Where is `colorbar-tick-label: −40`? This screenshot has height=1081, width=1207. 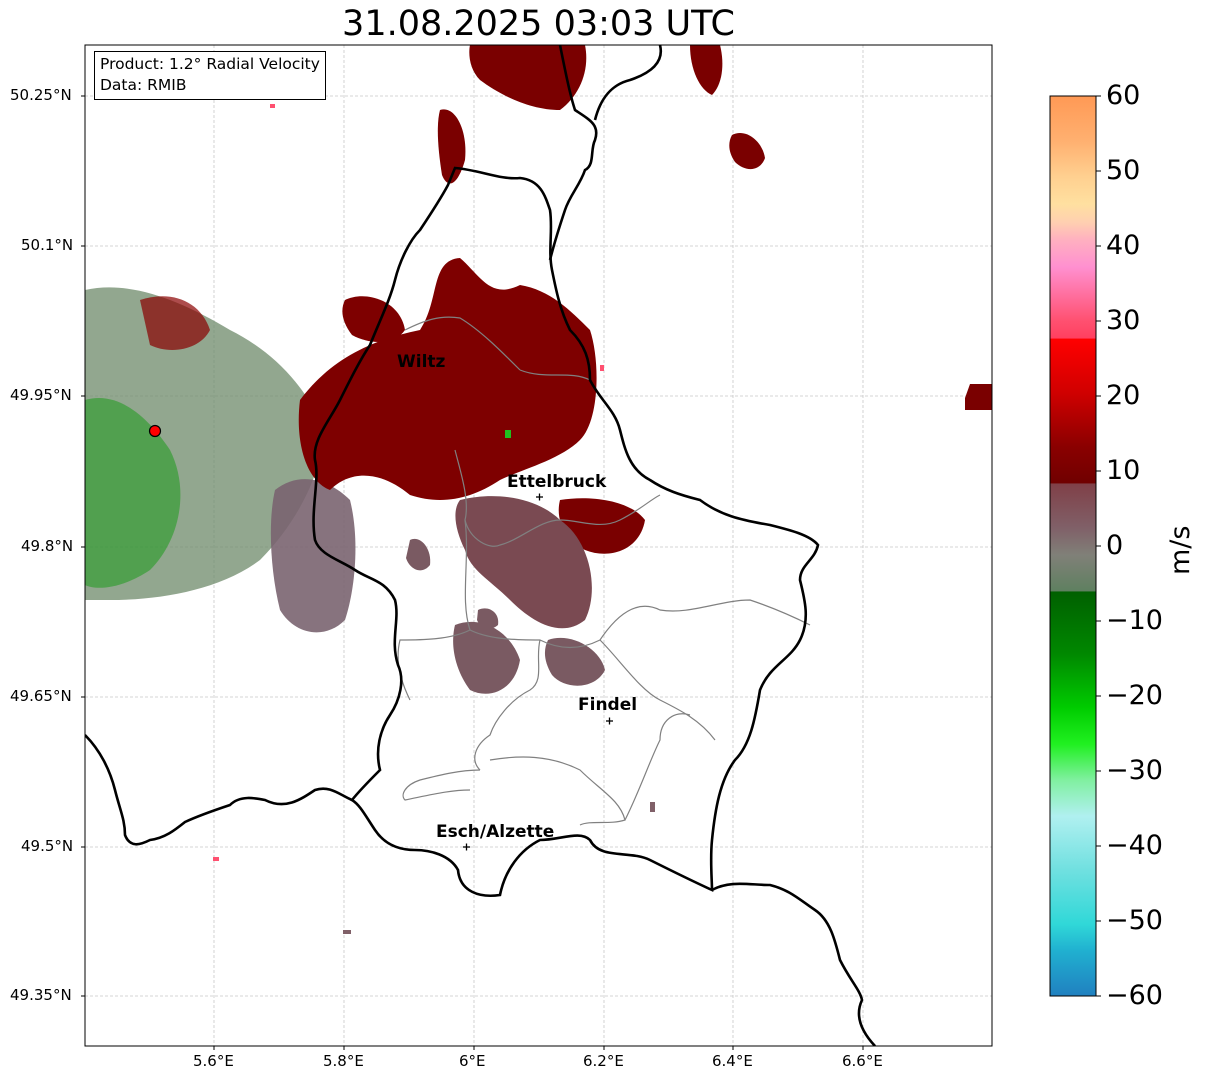 colorbar-tick-label: −40 is located at coordinates (1134, 845).